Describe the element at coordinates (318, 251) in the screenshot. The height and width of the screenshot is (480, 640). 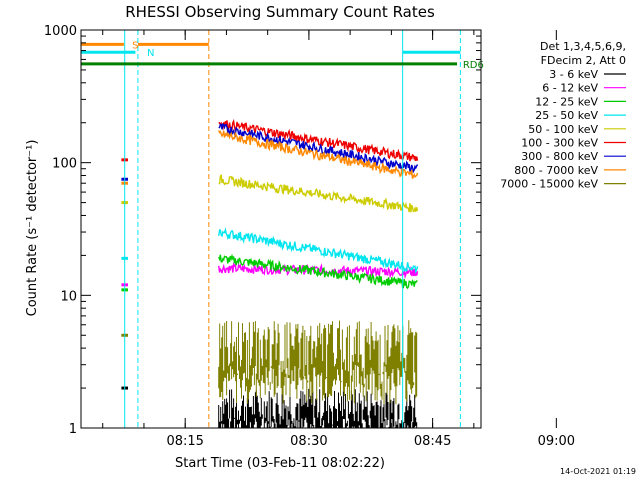
I see `series-25-50-trace` at that location.